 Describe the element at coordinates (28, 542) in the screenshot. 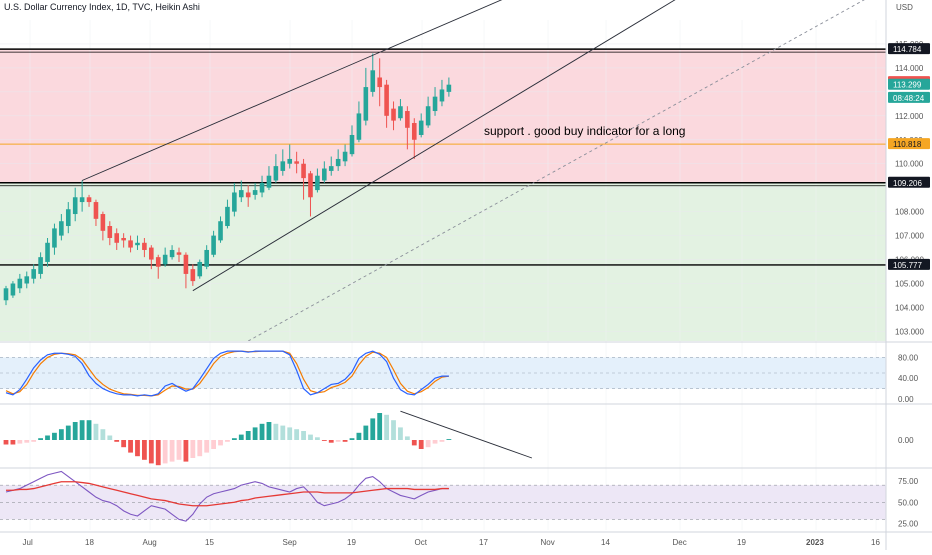

I see `time-tick-label: Jul` at that location.